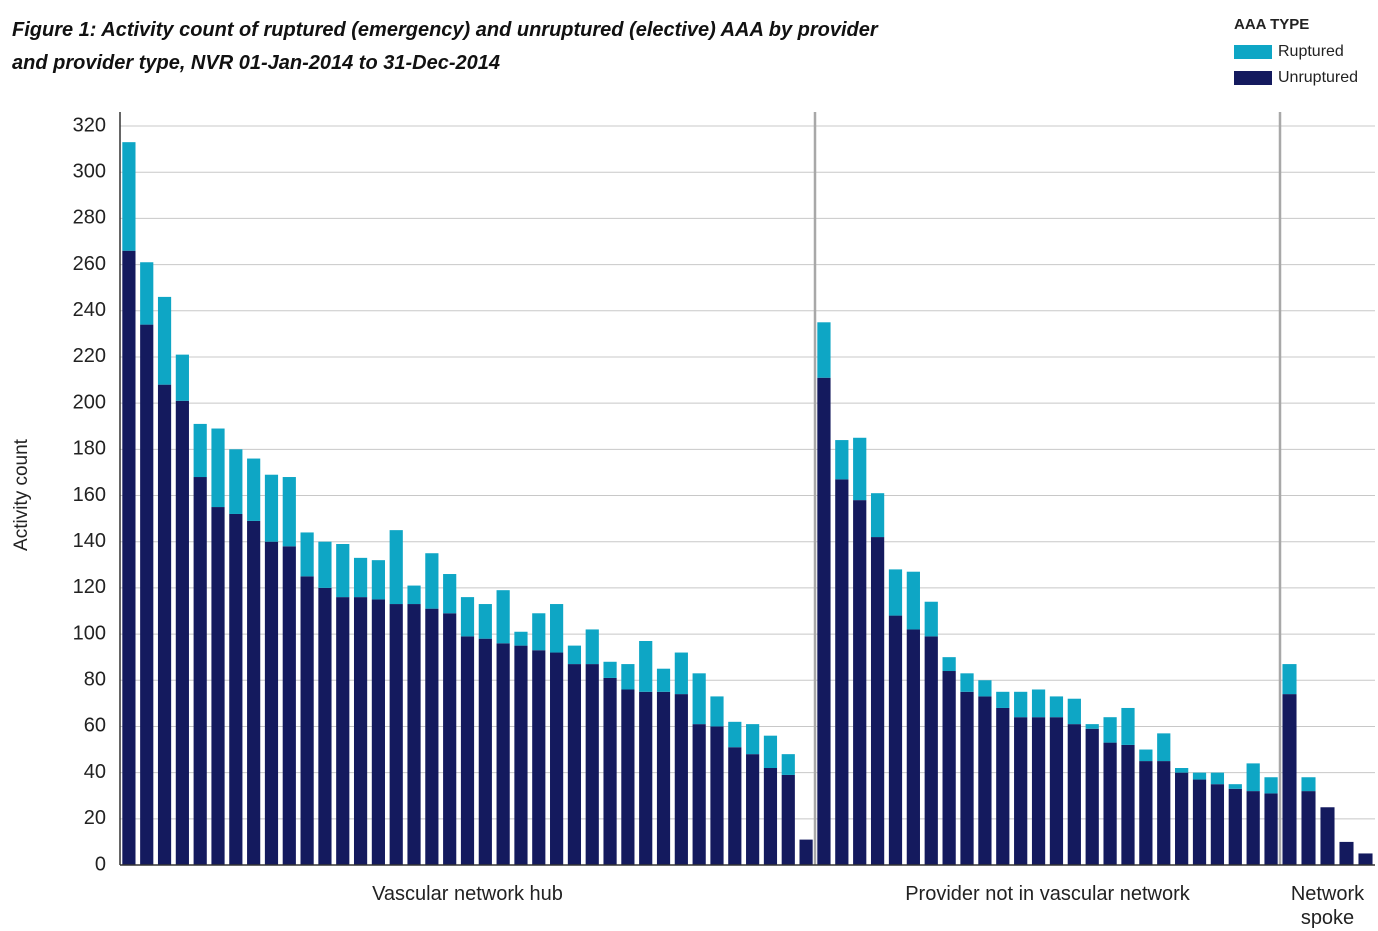 The height and width of the screenshot is (931, 1378). I want to click on y-tick-label: 300, so click(89, 171).